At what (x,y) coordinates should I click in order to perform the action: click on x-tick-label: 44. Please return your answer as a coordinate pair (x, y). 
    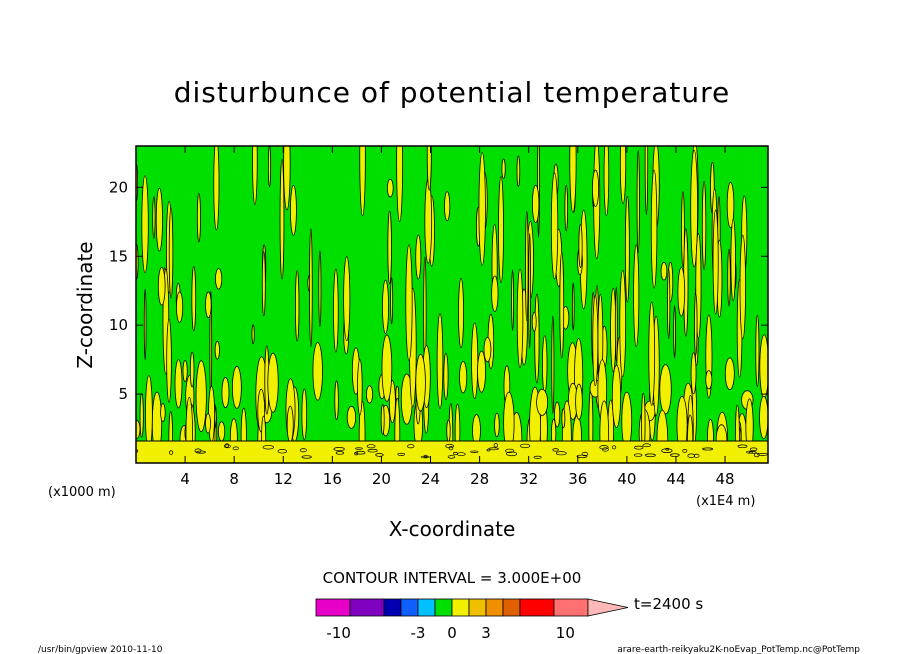
    Looking at the image, I should click on (675, 479).